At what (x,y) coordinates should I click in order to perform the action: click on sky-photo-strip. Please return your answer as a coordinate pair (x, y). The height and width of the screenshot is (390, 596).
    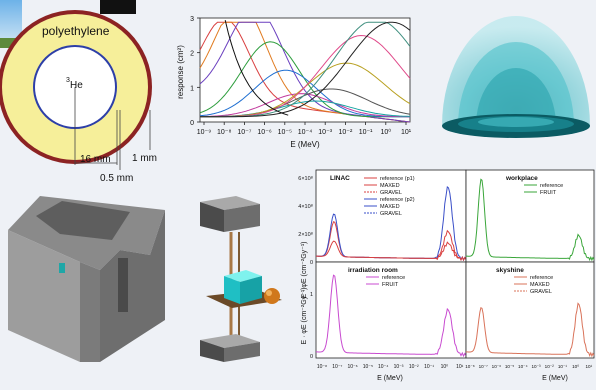
    Looking at the image, I should click on (11, 22).